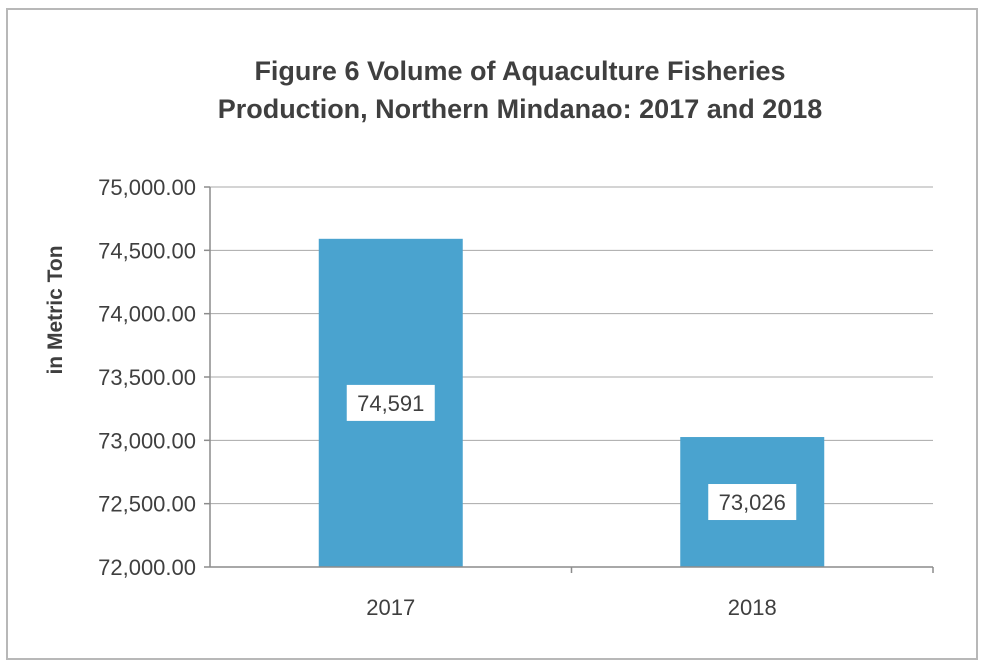 The image size is (987, 670). Describe the element at coordinates (147, 250) in the screenshot. I see `y-tick-label: 74,500.00` at that location.